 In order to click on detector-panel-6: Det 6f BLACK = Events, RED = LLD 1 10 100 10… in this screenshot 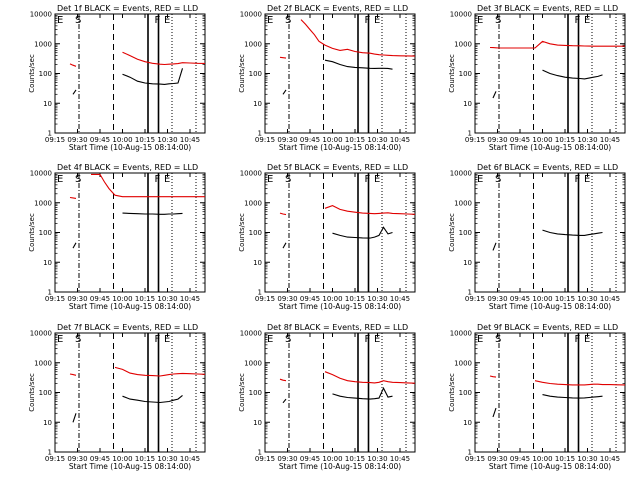, I will do `click(537, 237)`.